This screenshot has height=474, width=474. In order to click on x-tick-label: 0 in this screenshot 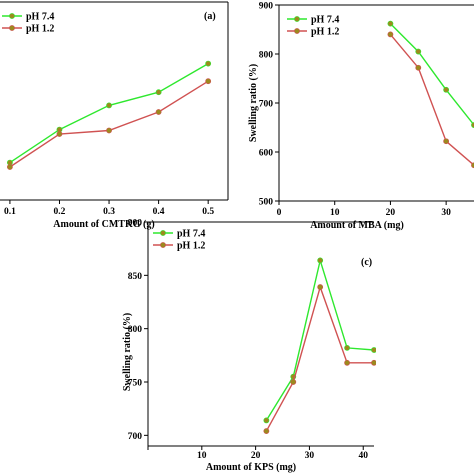, I will do `click(279, 213)`.